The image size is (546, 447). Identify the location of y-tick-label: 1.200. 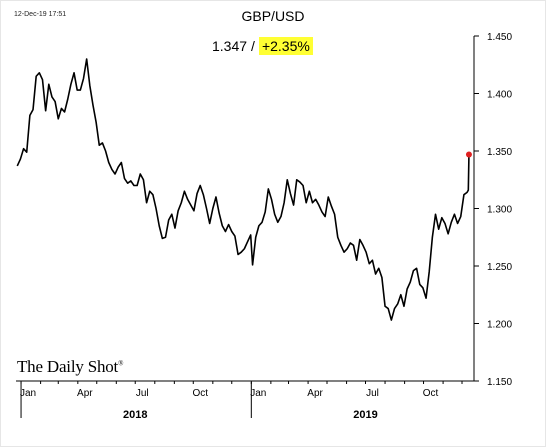
(499, 325).